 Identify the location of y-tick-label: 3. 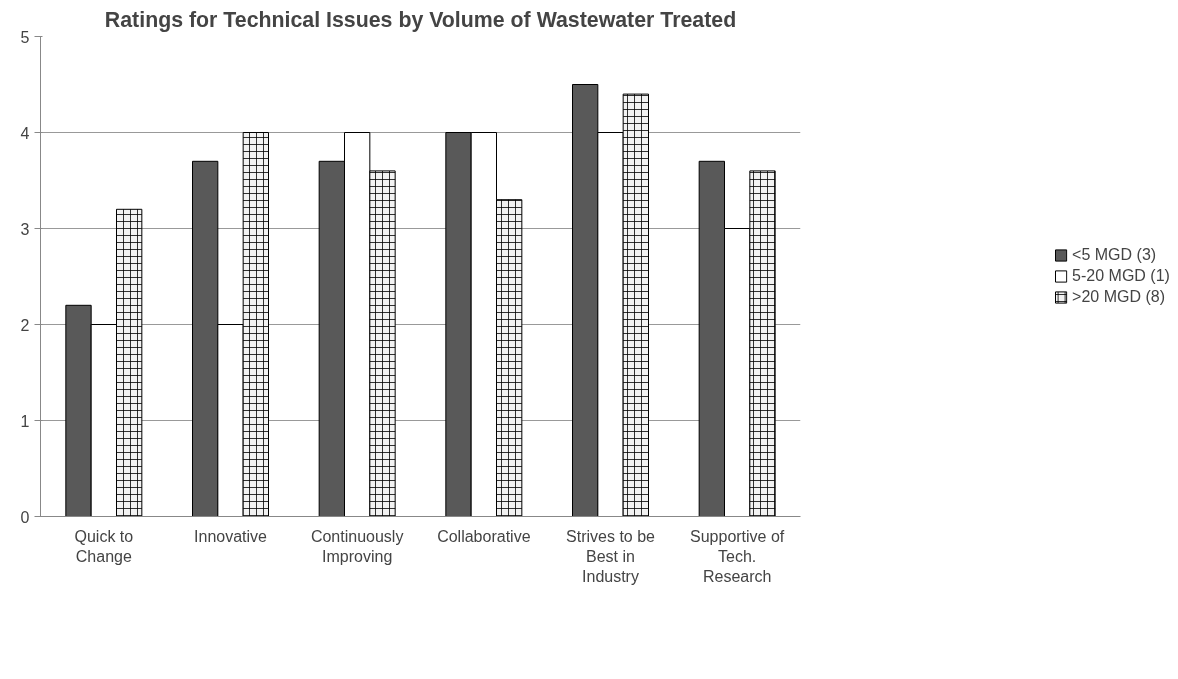
(25, 229).